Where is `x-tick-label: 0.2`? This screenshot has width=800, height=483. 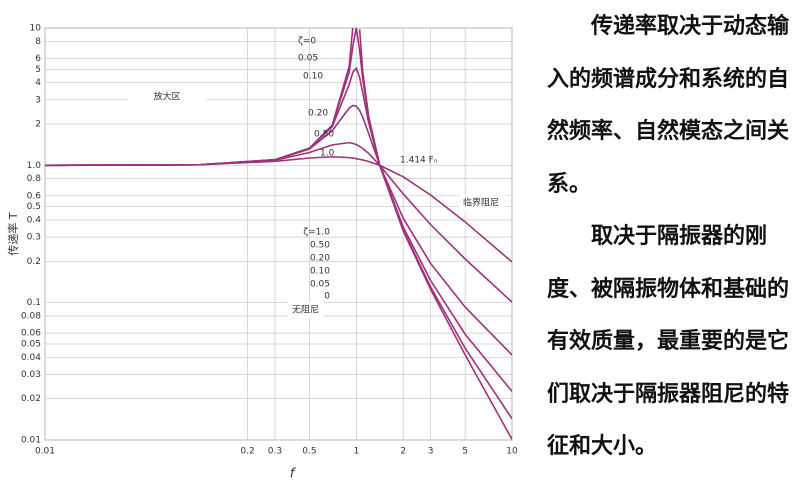 x-tick-label: 0.2 is located at coordinates (247, 452).